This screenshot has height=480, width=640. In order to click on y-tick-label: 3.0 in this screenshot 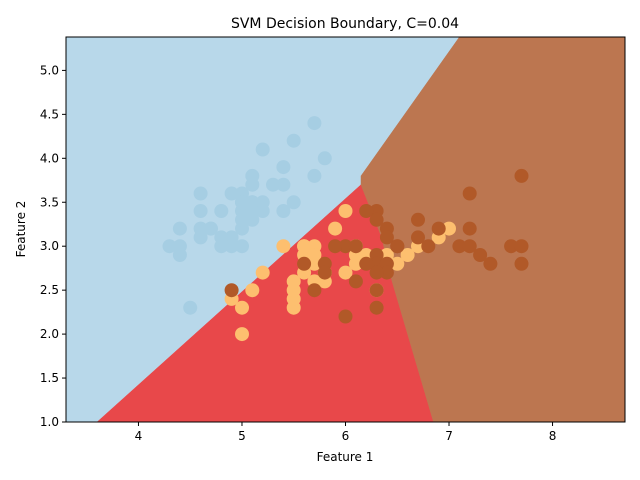, I will do `click(49, 246)`.